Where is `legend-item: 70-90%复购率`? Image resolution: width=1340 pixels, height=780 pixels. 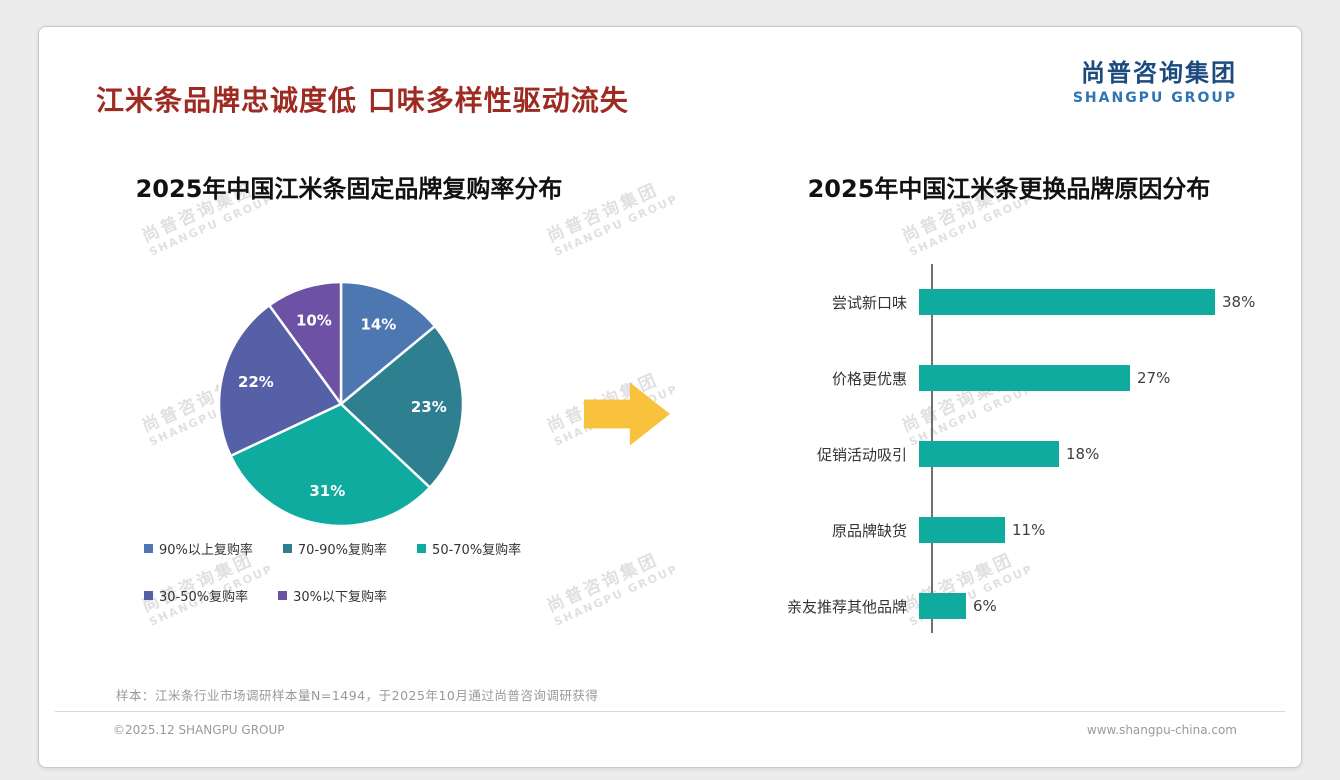
legend-item: 70-90%复购率 is located at coordinates (335, 548).